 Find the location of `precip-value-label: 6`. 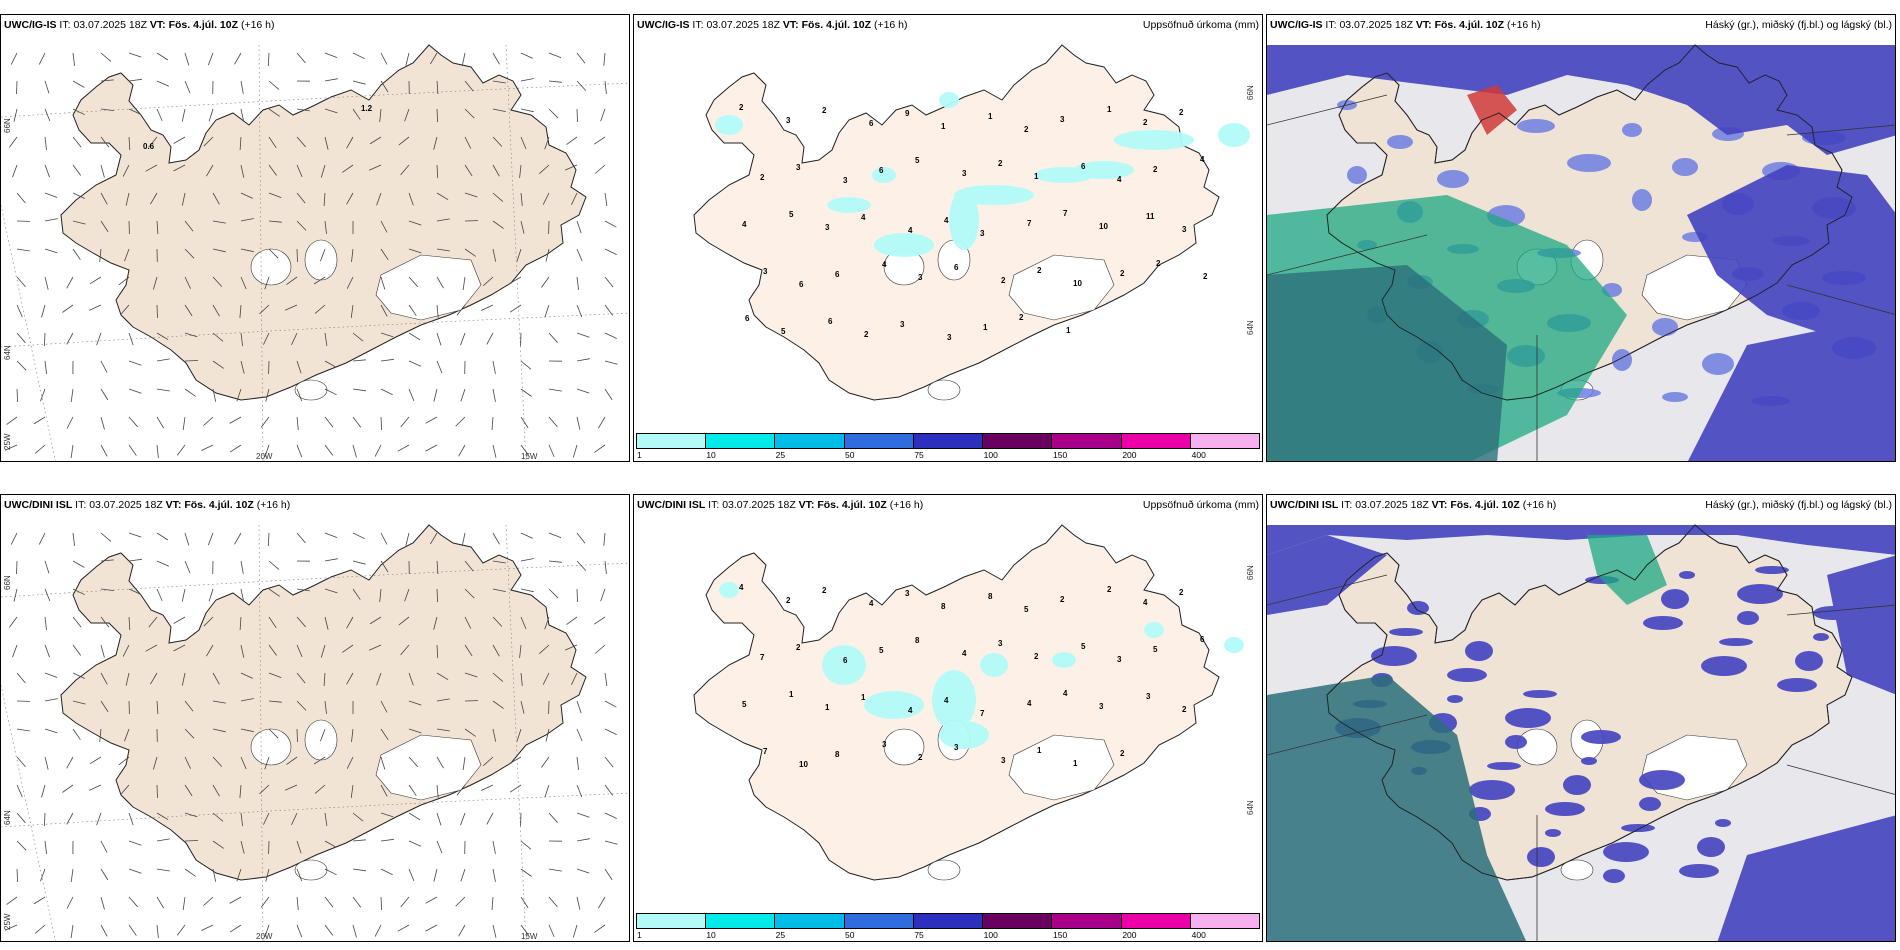

precip-value-label: 6 is located at coordinates (881, 170).